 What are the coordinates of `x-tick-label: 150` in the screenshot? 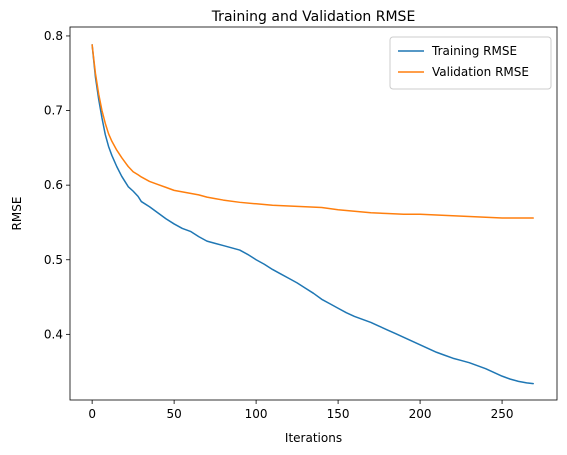 It's located at (338, 414).